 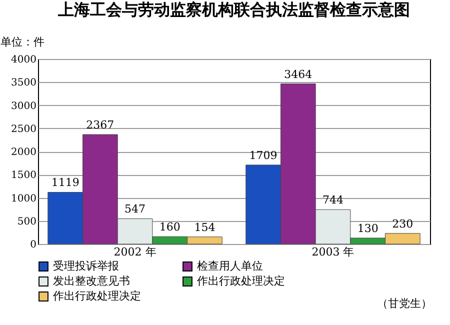 What do you see at coordinates (23, 152) in the screenshot?
I see `y-tick-label: 2000` at bounding box center [23, 152].